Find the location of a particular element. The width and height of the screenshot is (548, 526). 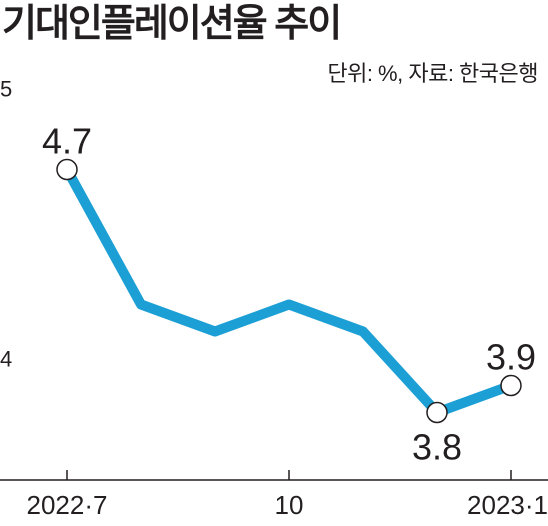

x-ticks: 2022·7 10 2023·1 is located at coordinates (287, 495).